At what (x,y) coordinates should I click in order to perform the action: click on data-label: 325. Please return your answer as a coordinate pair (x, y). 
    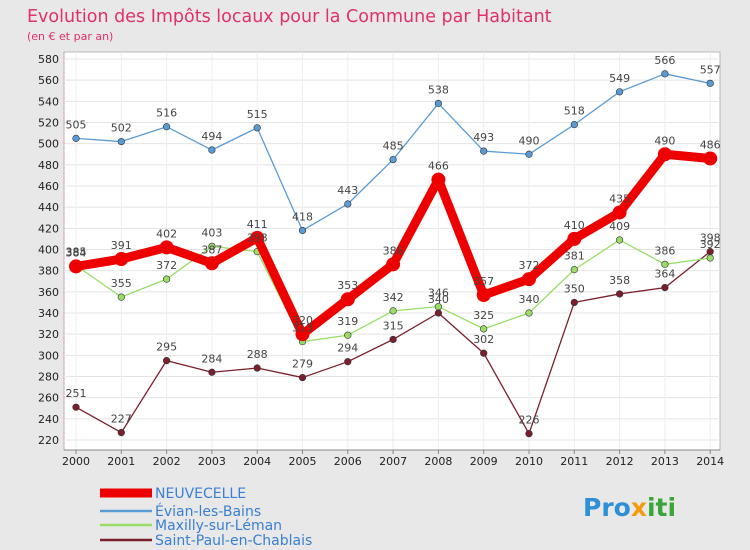
    Looking at the image, I should click on (483, 315).